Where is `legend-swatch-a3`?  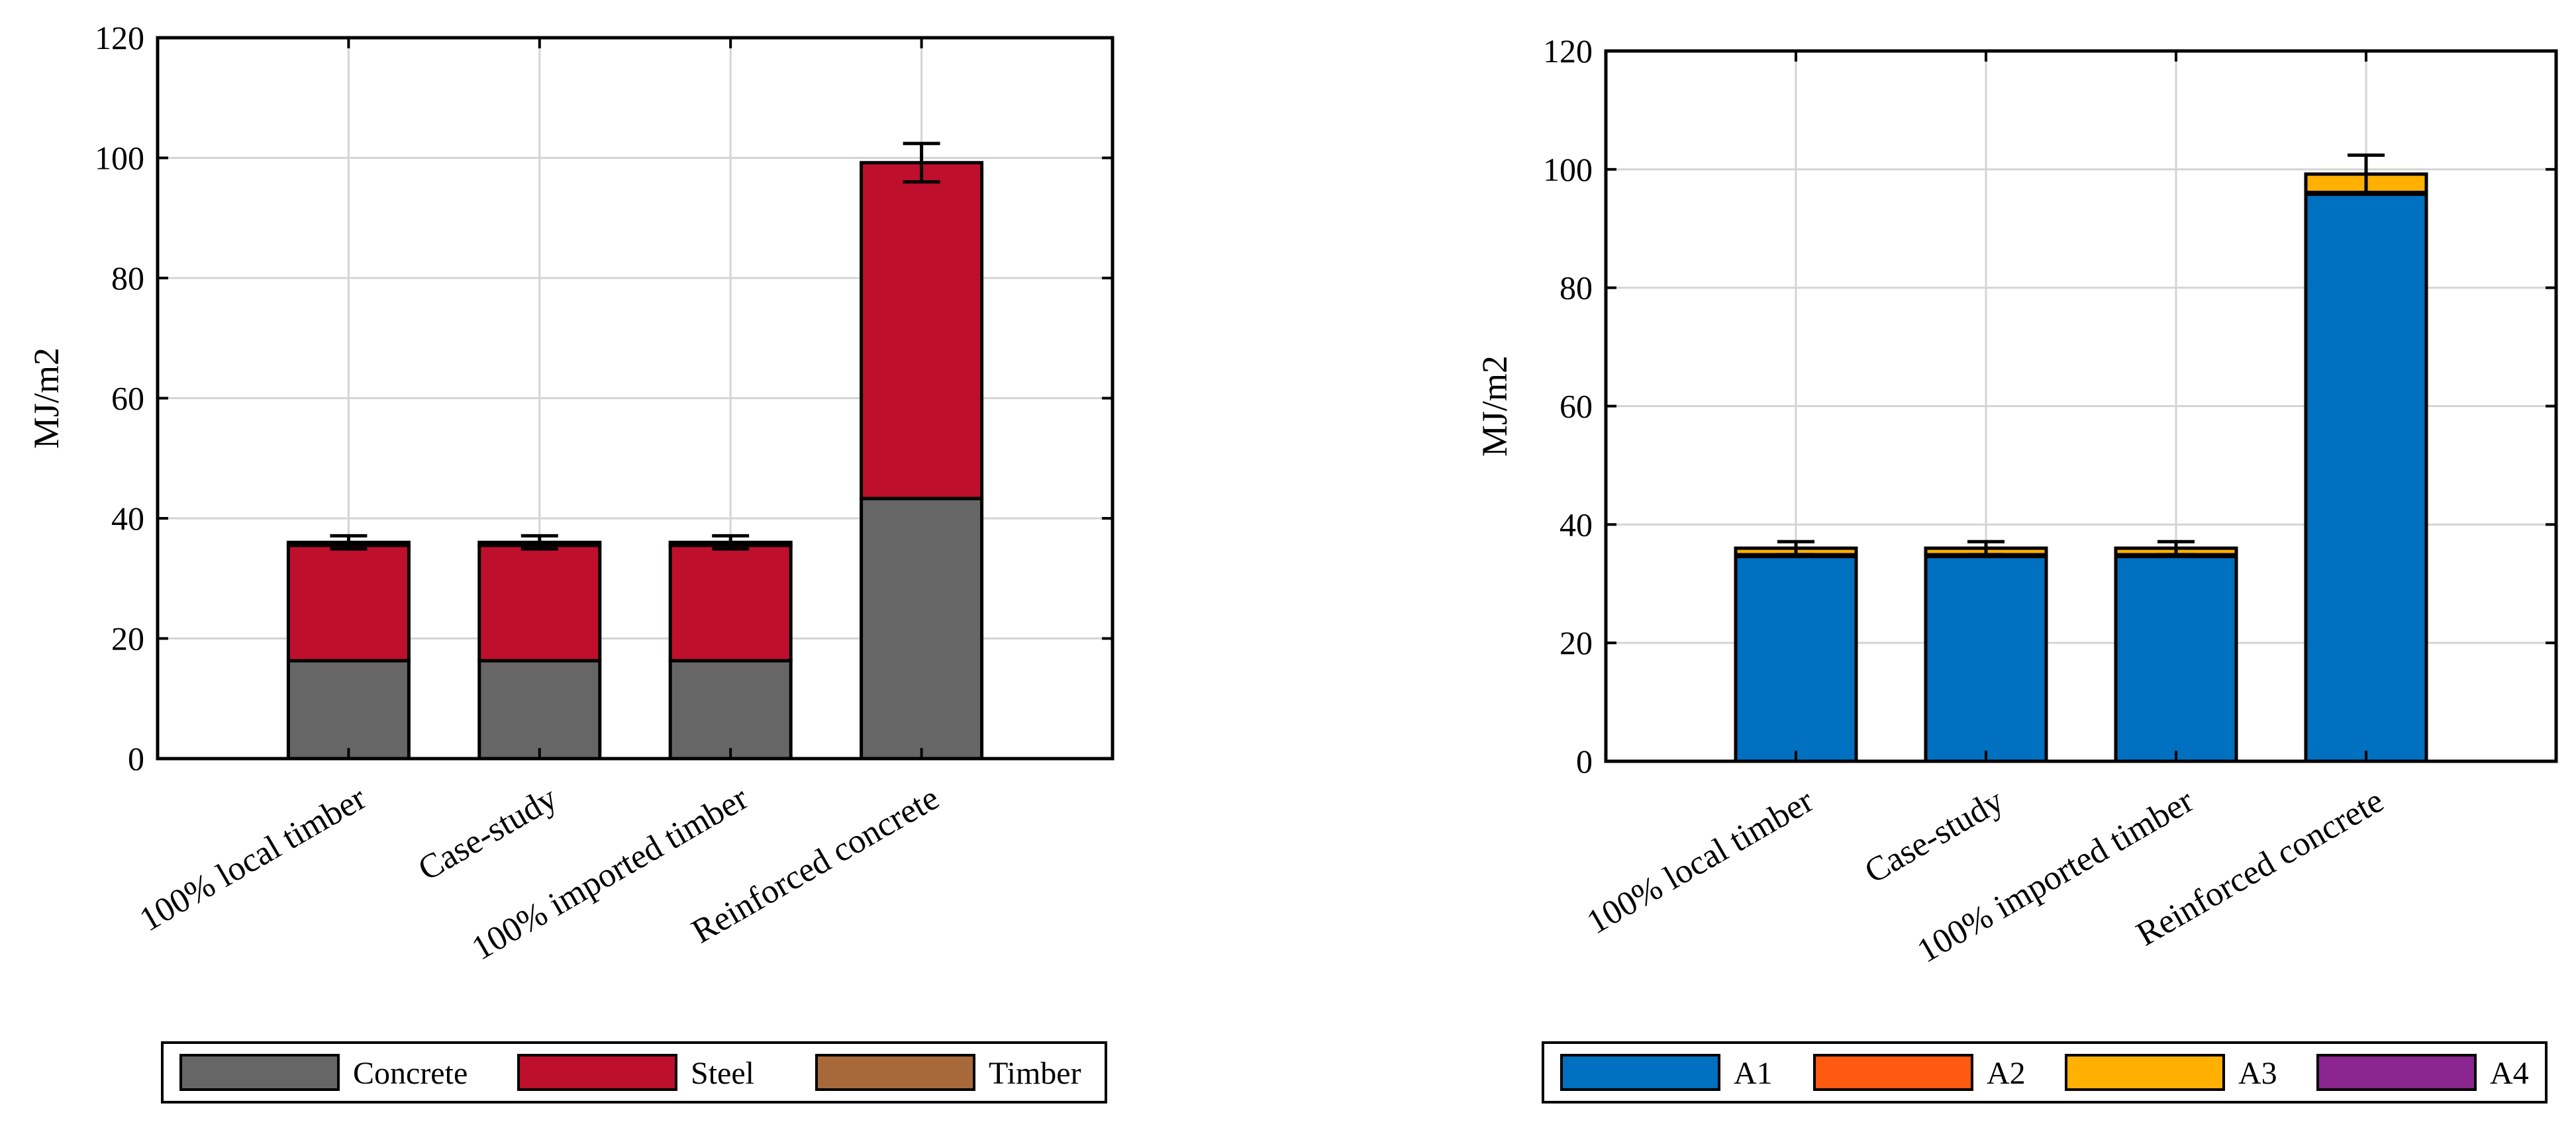
legend-swatch-a3 is located at coordinates (2145, 1072).